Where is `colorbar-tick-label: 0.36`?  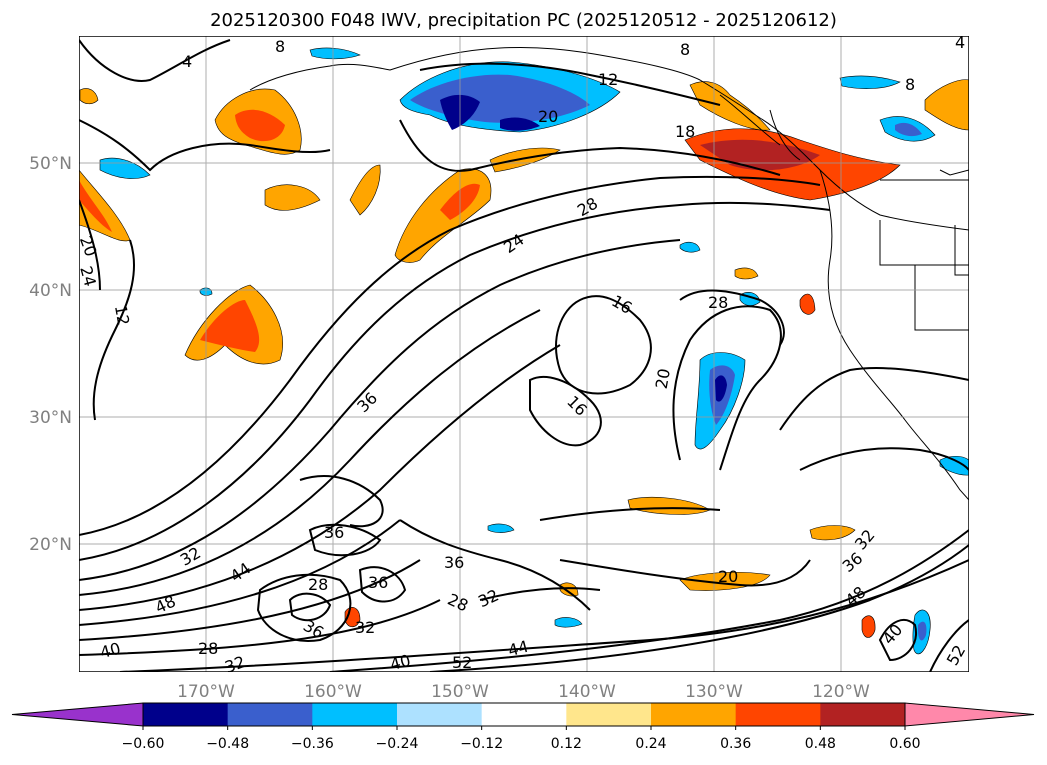
colorbar-tick-label: 0.36 is located at coordinates (735, 744).